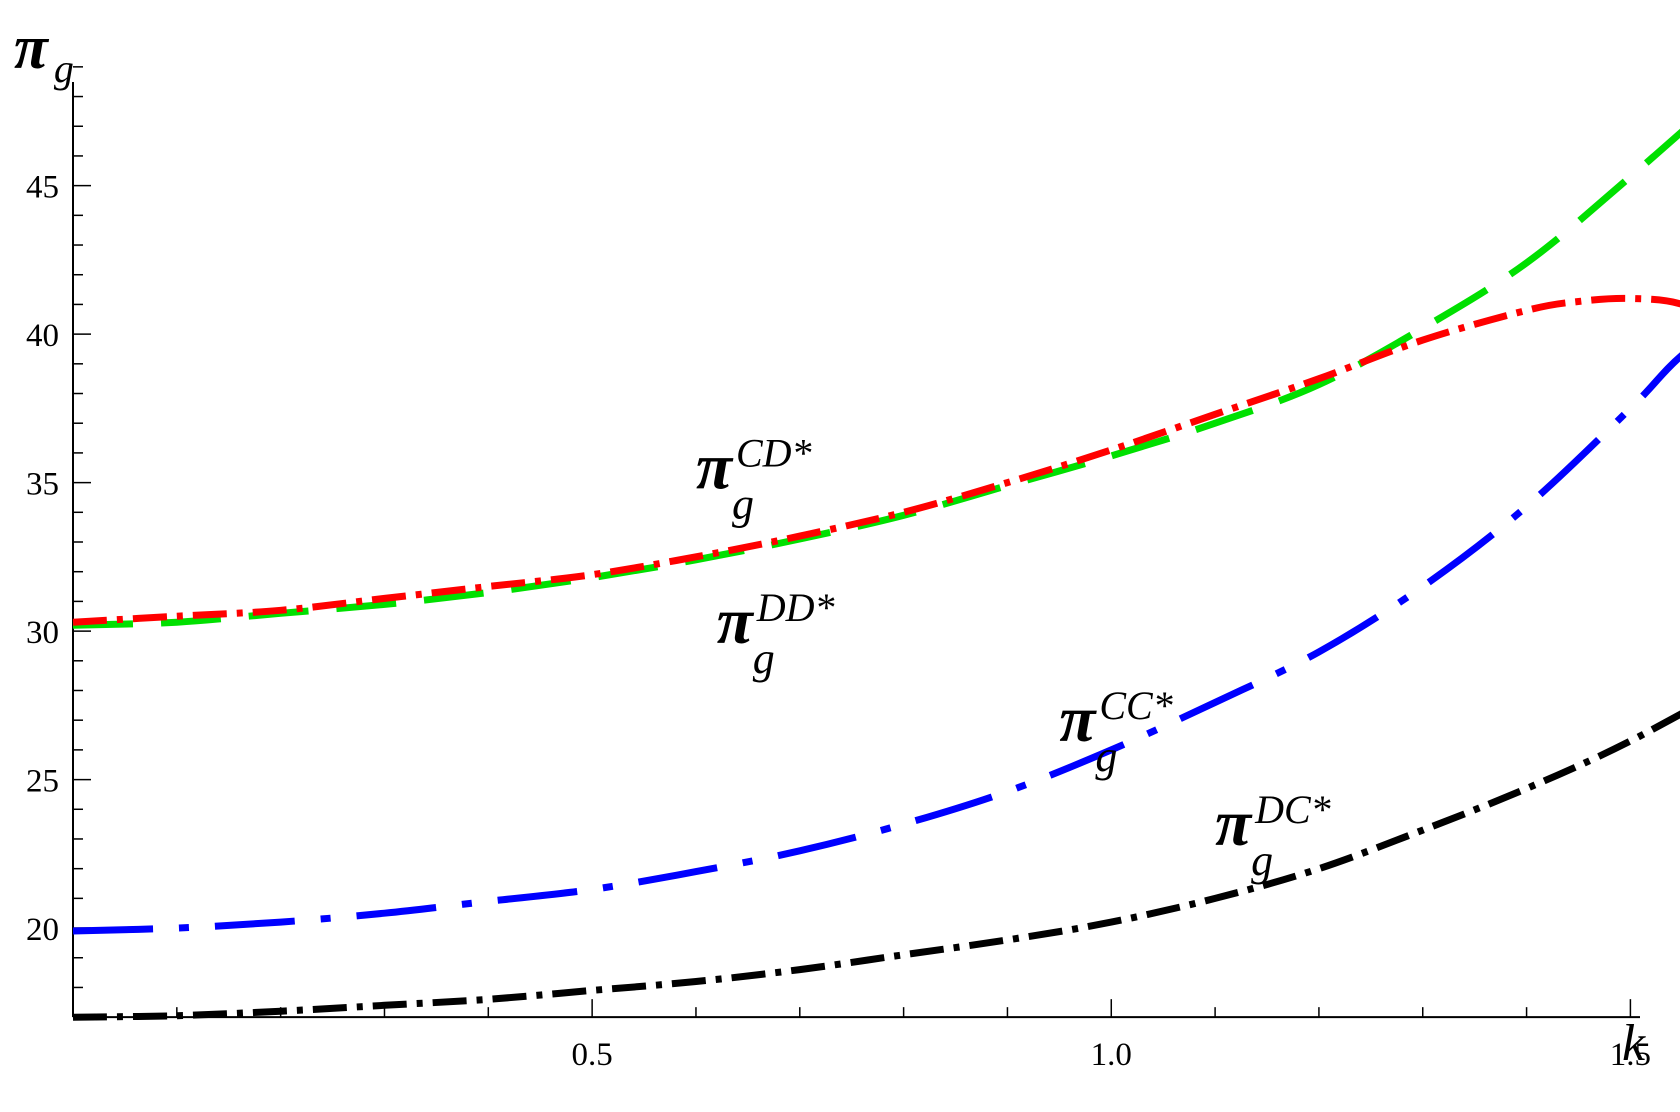 This screenshot has height=1112, width=1680. Describe the element at coordinates (64, 68) in the screenshot. I see `y-axis-title-subscript: g` at that location.